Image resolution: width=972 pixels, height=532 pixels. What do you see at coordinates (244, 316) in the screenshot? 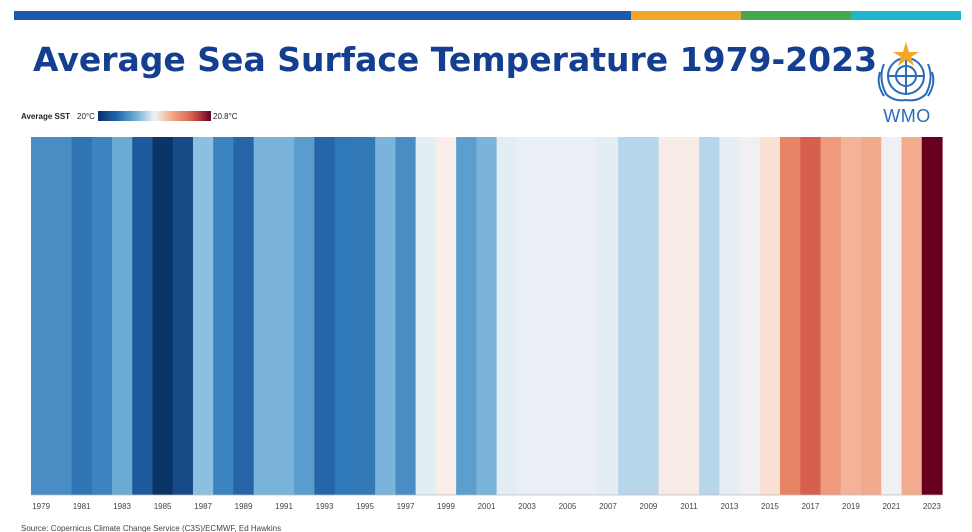
I see `stripe-1989` at bounding box center [244, 316].